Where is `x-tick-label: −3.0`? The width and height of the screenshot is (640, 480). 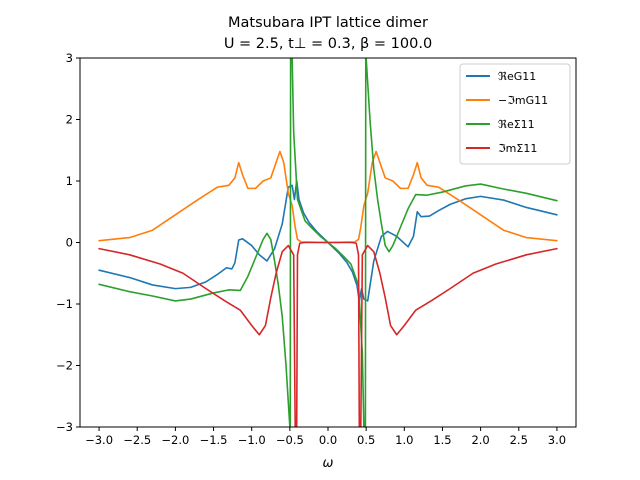
x-tick-label: −3.0 is located at coordinates (99, 440).